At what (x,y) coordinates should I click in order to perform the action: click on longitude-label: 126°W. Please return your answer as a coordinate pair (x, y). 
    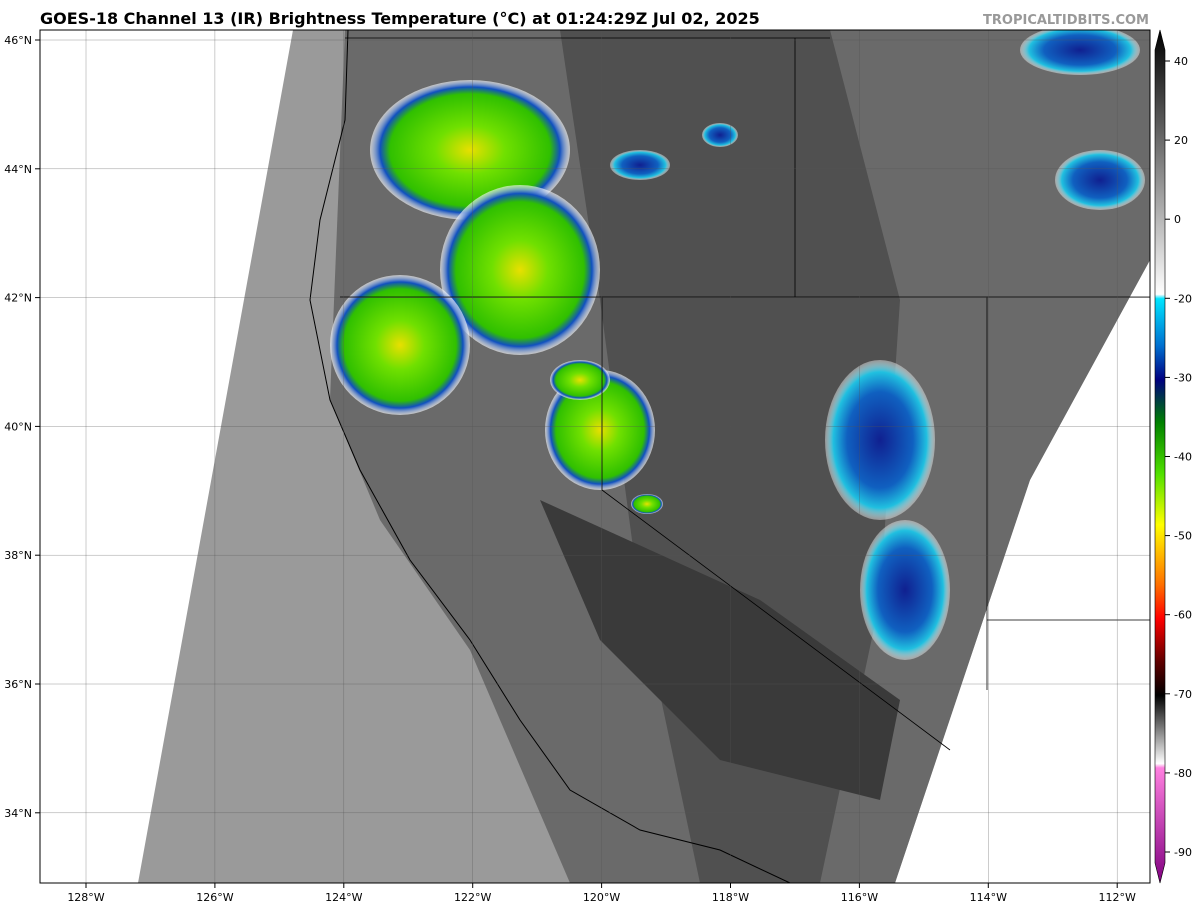
    Looking at the image, I should click on (214, 897).